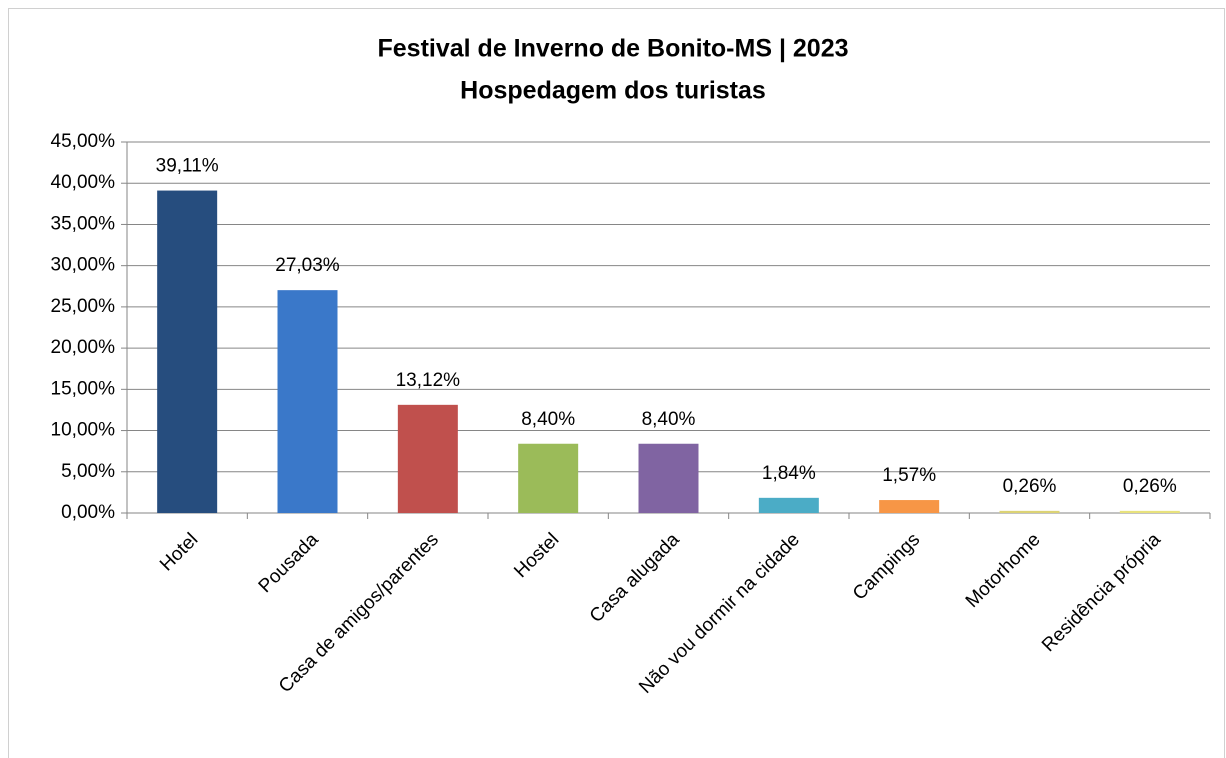 This screenshot has height=758, width=1226. What do you see at coordinates (83, 223) in the screenshot?
I see `y-tick-label: 35,00%` at bounding box center [83, 223].